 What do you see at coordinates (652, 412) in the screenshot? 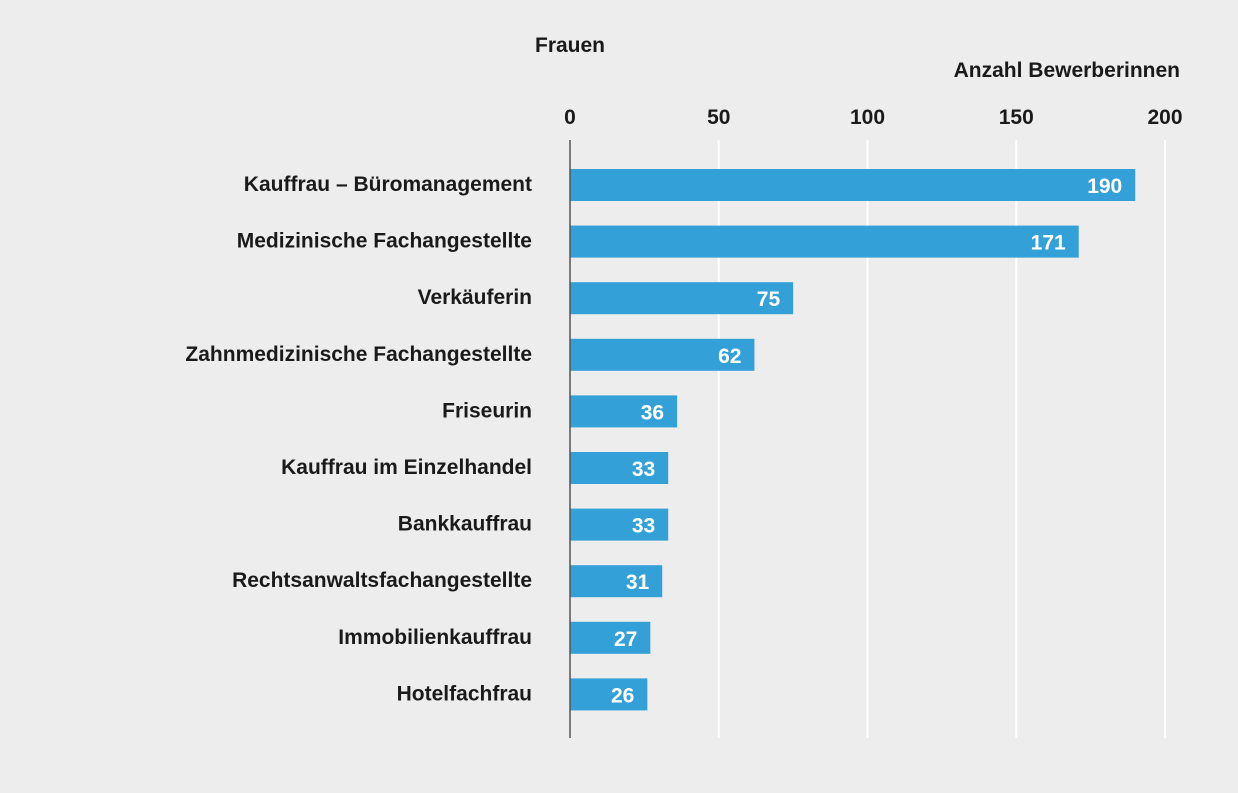
I see `bar-value-label: 36` at bounding box center [652, 412].